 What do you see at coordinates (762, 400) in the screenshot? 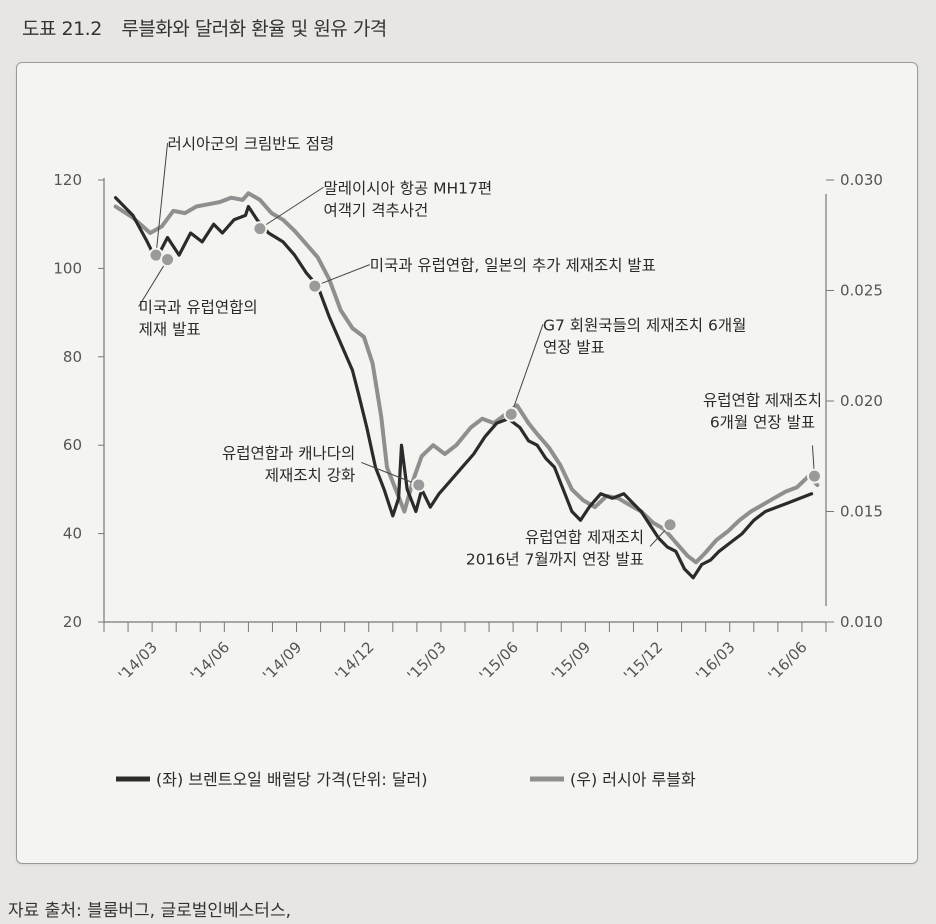
I see `annotation-text-7-0: 유럽연합 제재조치` at bounding box center [762, 400].